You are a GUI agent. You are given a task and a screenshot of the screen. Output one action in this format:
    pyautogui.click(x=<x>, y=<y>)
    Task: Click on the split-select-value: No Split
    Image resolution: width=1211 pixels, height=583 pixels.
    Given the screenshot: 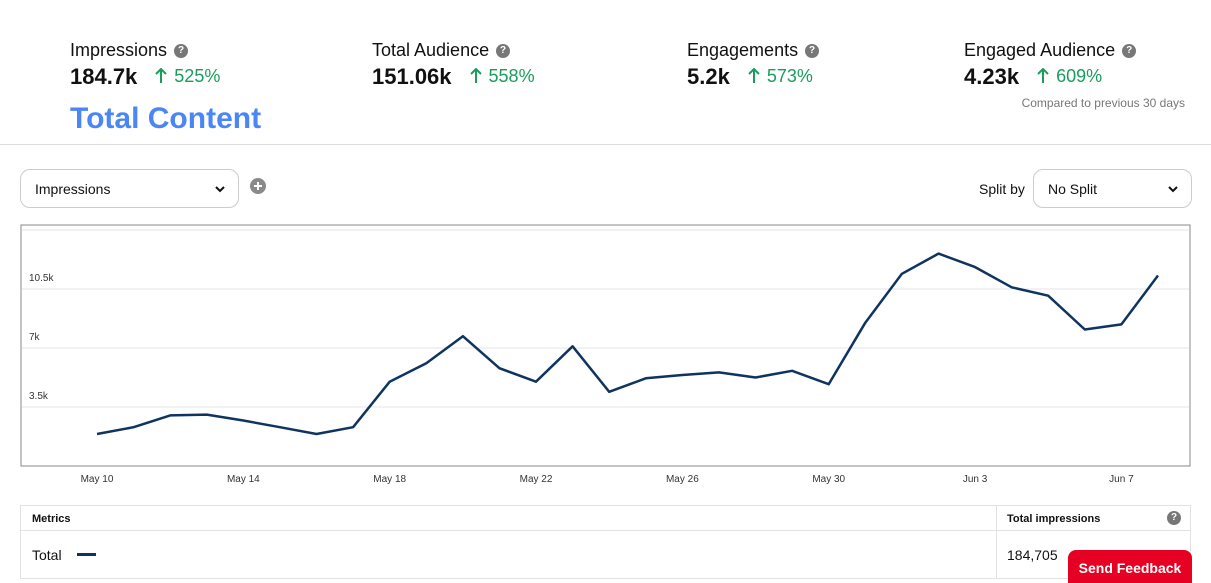 What is the action you would take?
    pyautogui.click(x=1073, y=188)
    